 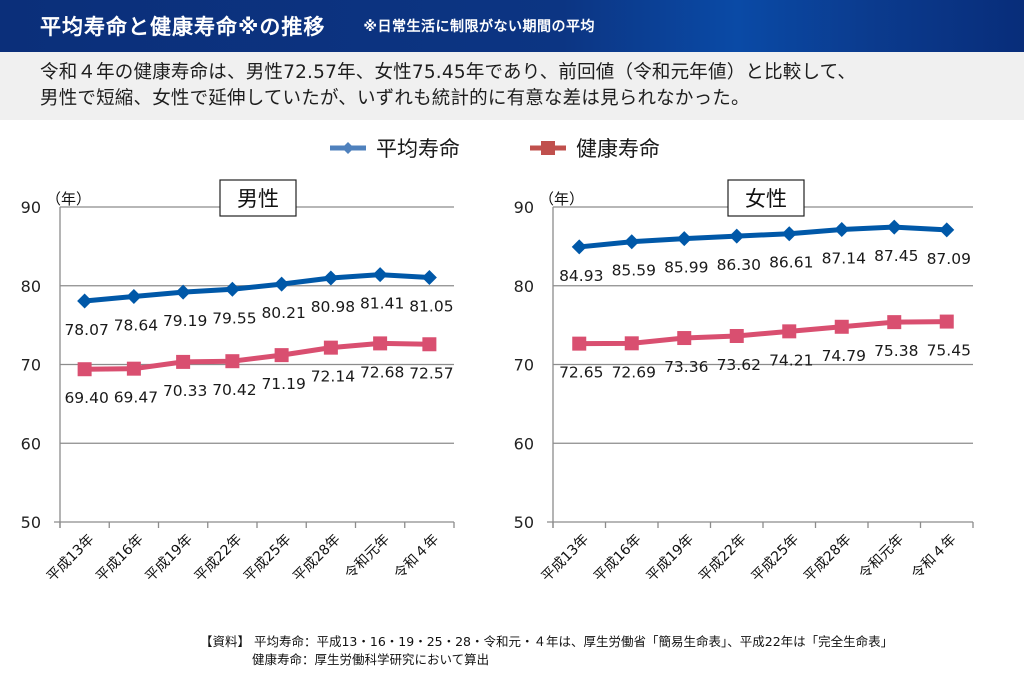 I want to click on data-label: 81.05, so click(x=431, y=306).